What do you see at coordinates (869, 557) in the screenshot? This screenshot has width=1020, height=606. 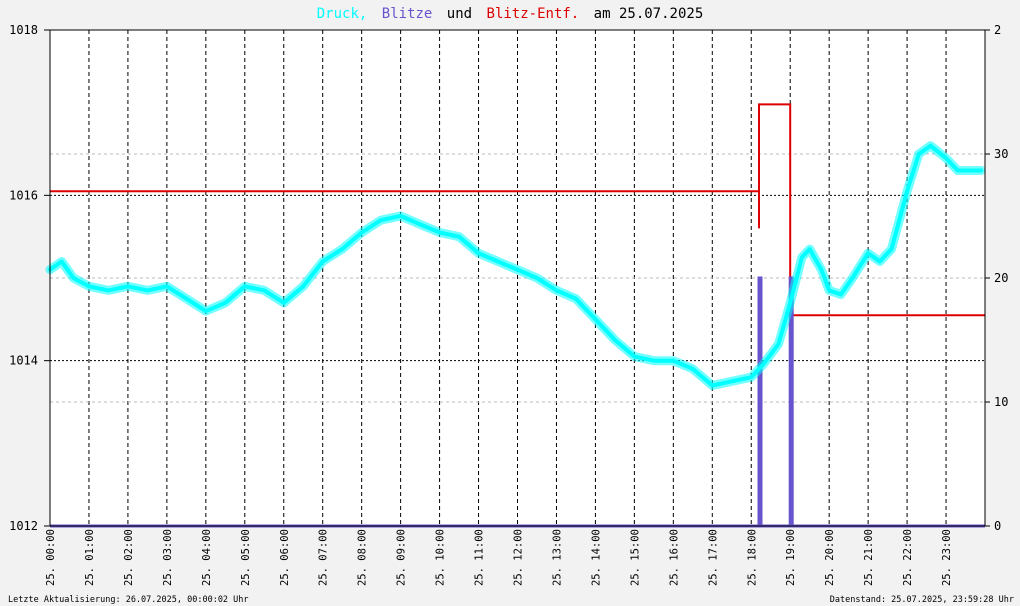 I see `x-tick-label: 25. 21:00` at bounding box center [869, 557].